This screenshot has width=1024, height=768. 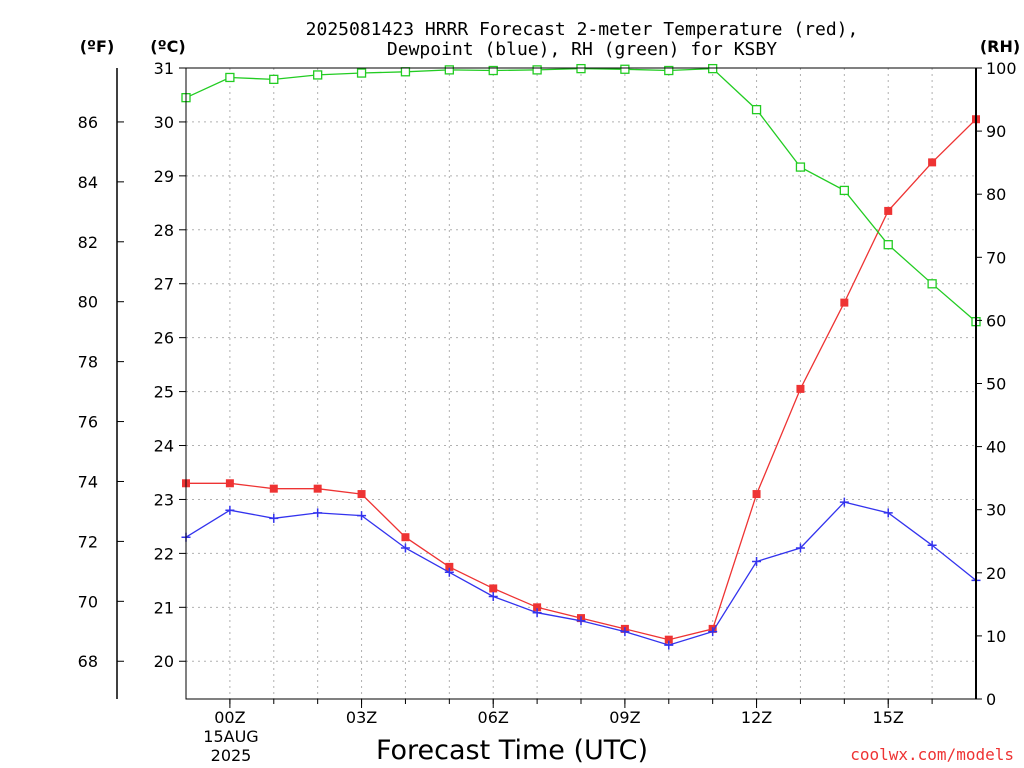 I want to click on rh-tick-label: 0, so click(x=991, y=699).